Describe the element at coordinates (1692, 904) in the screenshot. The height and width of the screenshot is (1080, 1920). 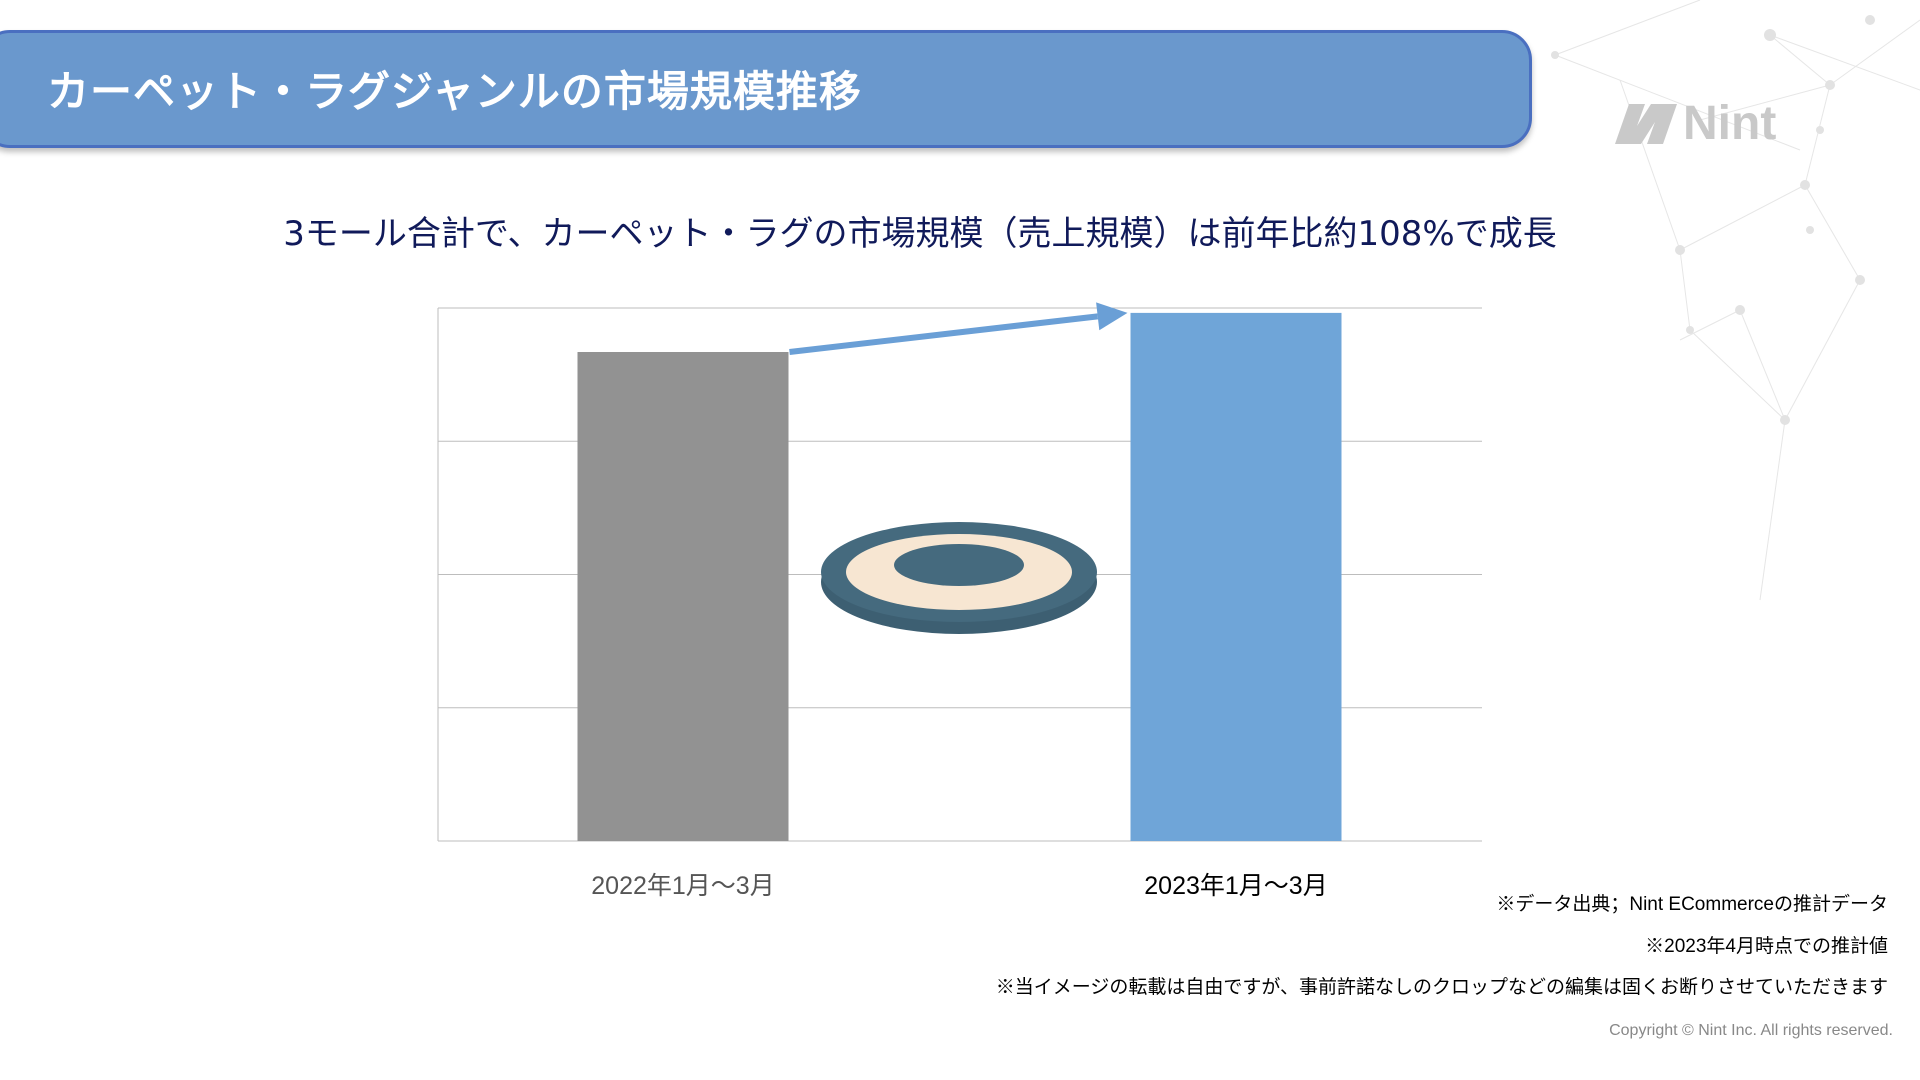
I see `note-data-source: ※データ出典；Nint ECommerceの推計データ` at that location.